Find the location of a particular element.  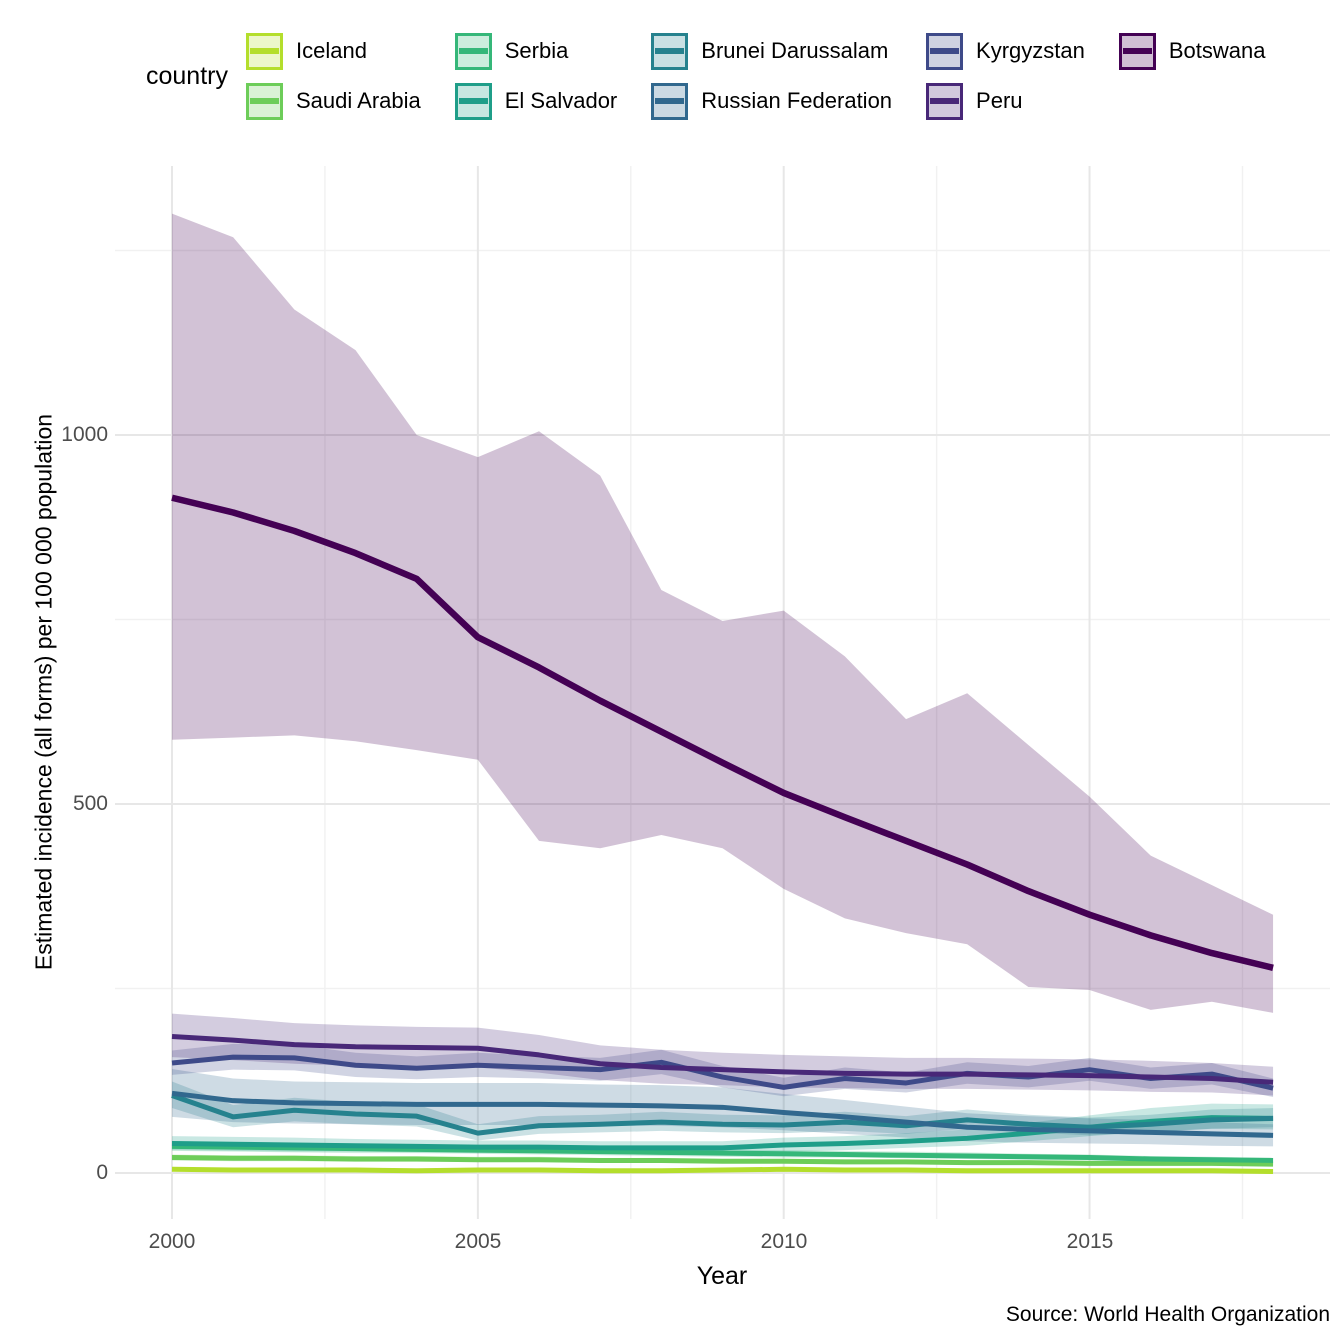

legend-item-iceland: Iceland is located at coordinates (333, 51).